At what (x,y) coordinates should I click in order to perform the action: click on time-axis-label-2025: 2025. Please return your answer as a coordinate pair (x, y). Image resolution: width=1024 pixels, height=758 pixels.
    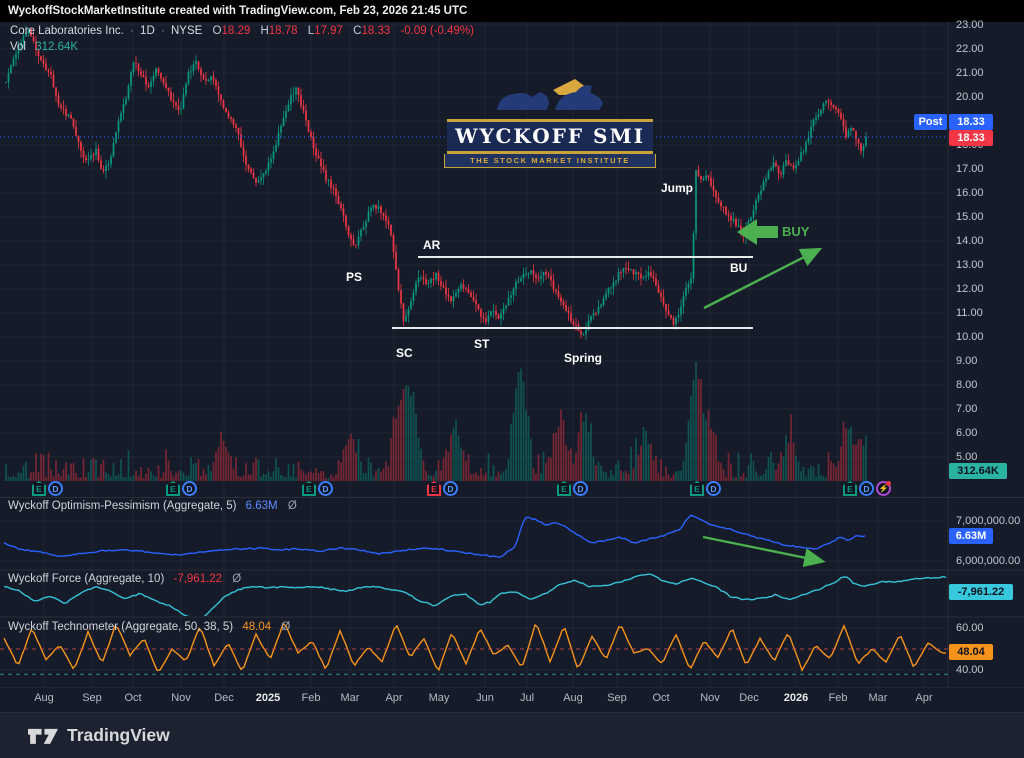
    Looking at the image, I should click on (268, 698).